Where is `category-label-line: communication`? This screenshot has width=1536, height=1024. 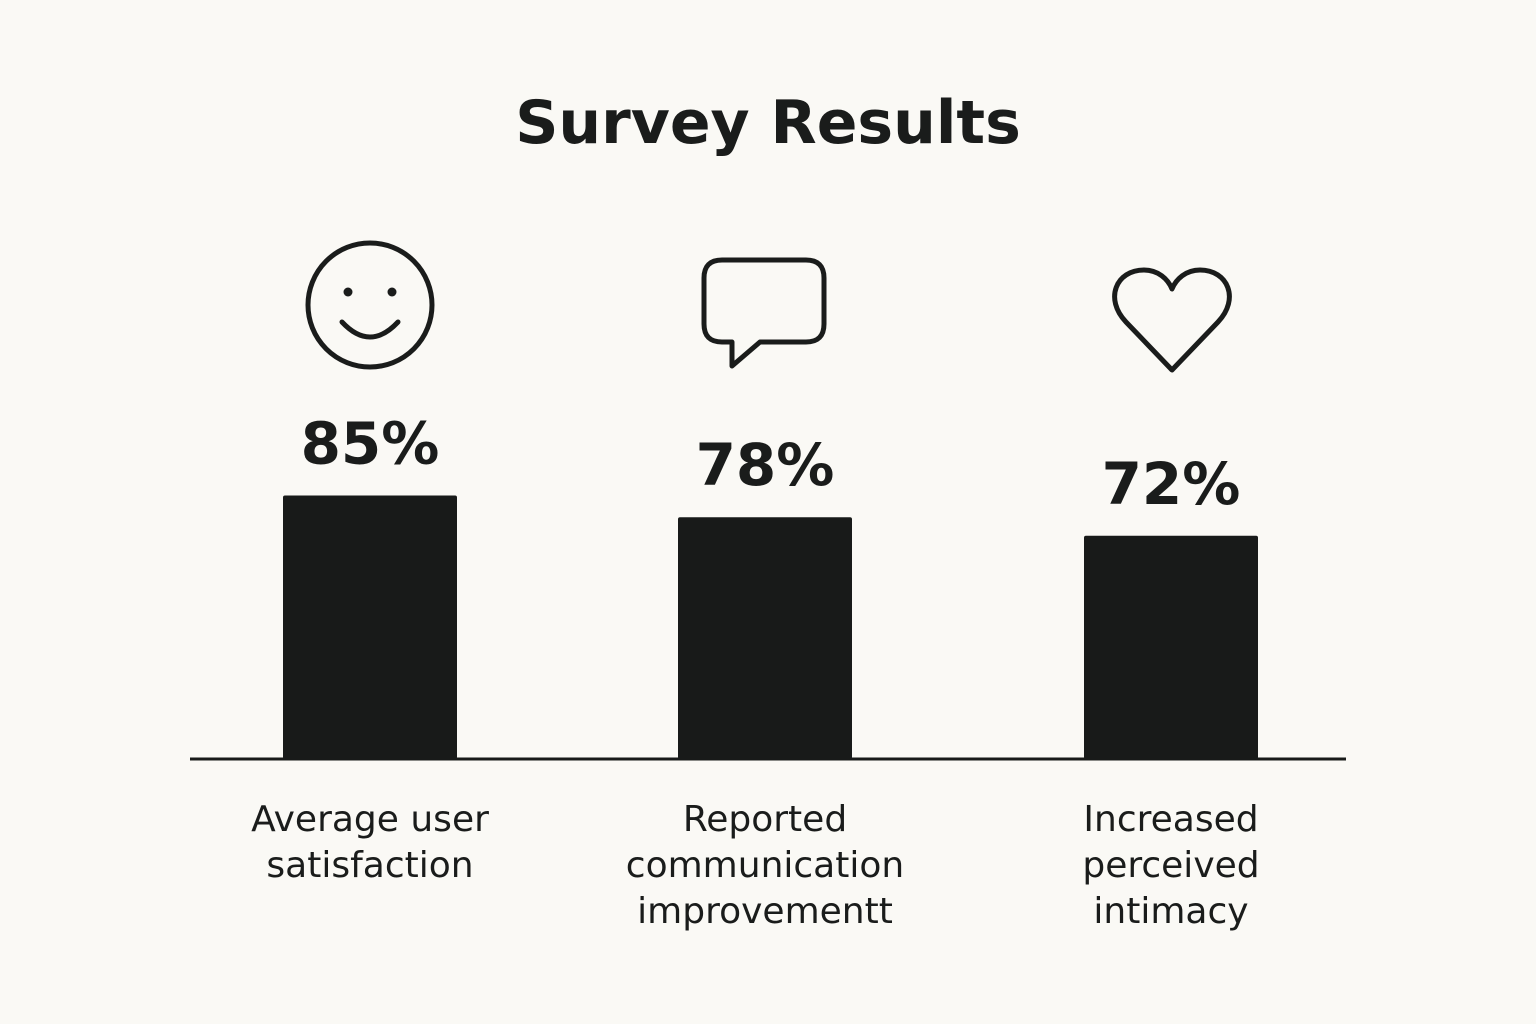
category-label-line: communication is located at coordinates (765, 865).